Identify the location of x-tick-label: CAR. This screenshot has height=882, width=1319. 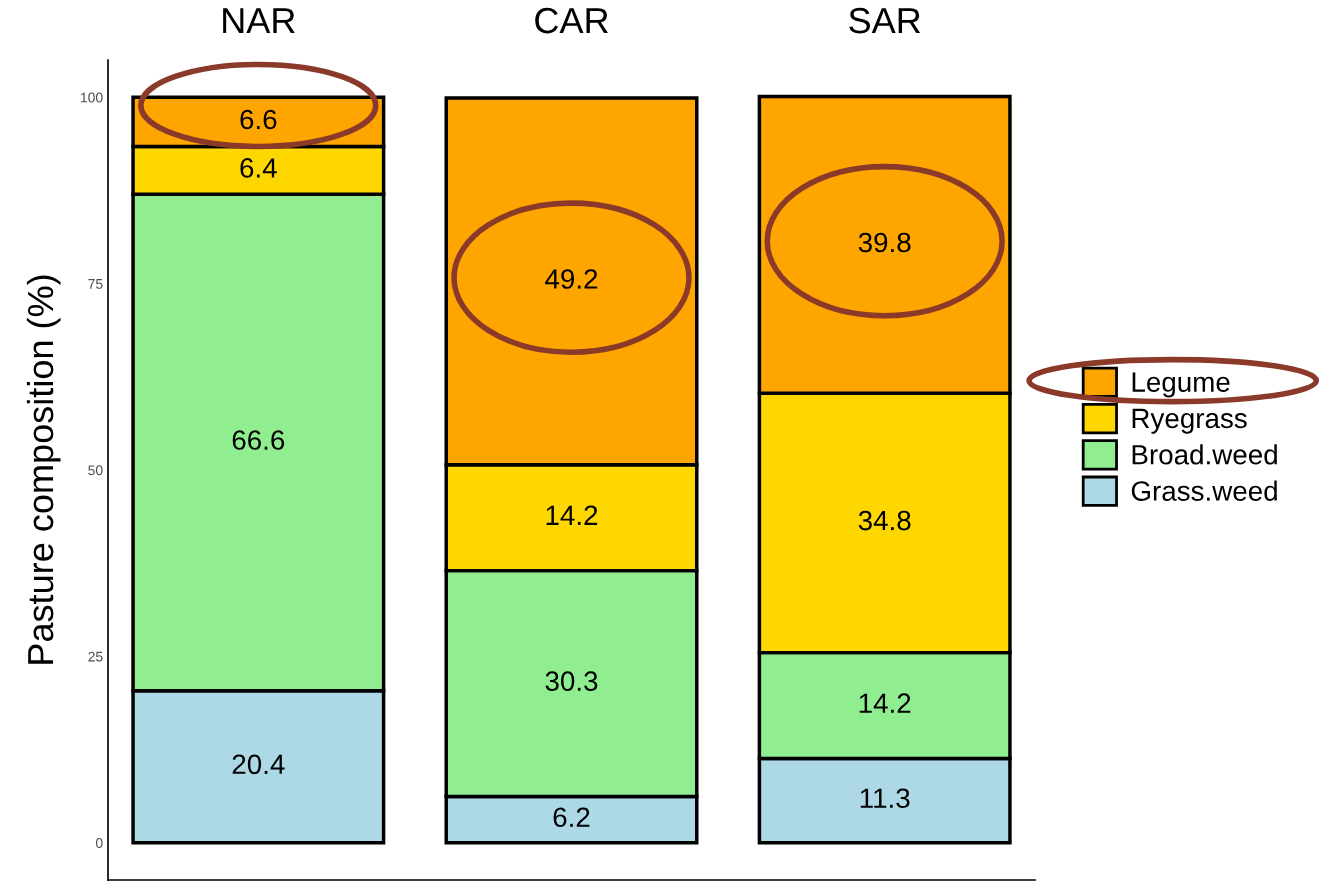
(571, 20).